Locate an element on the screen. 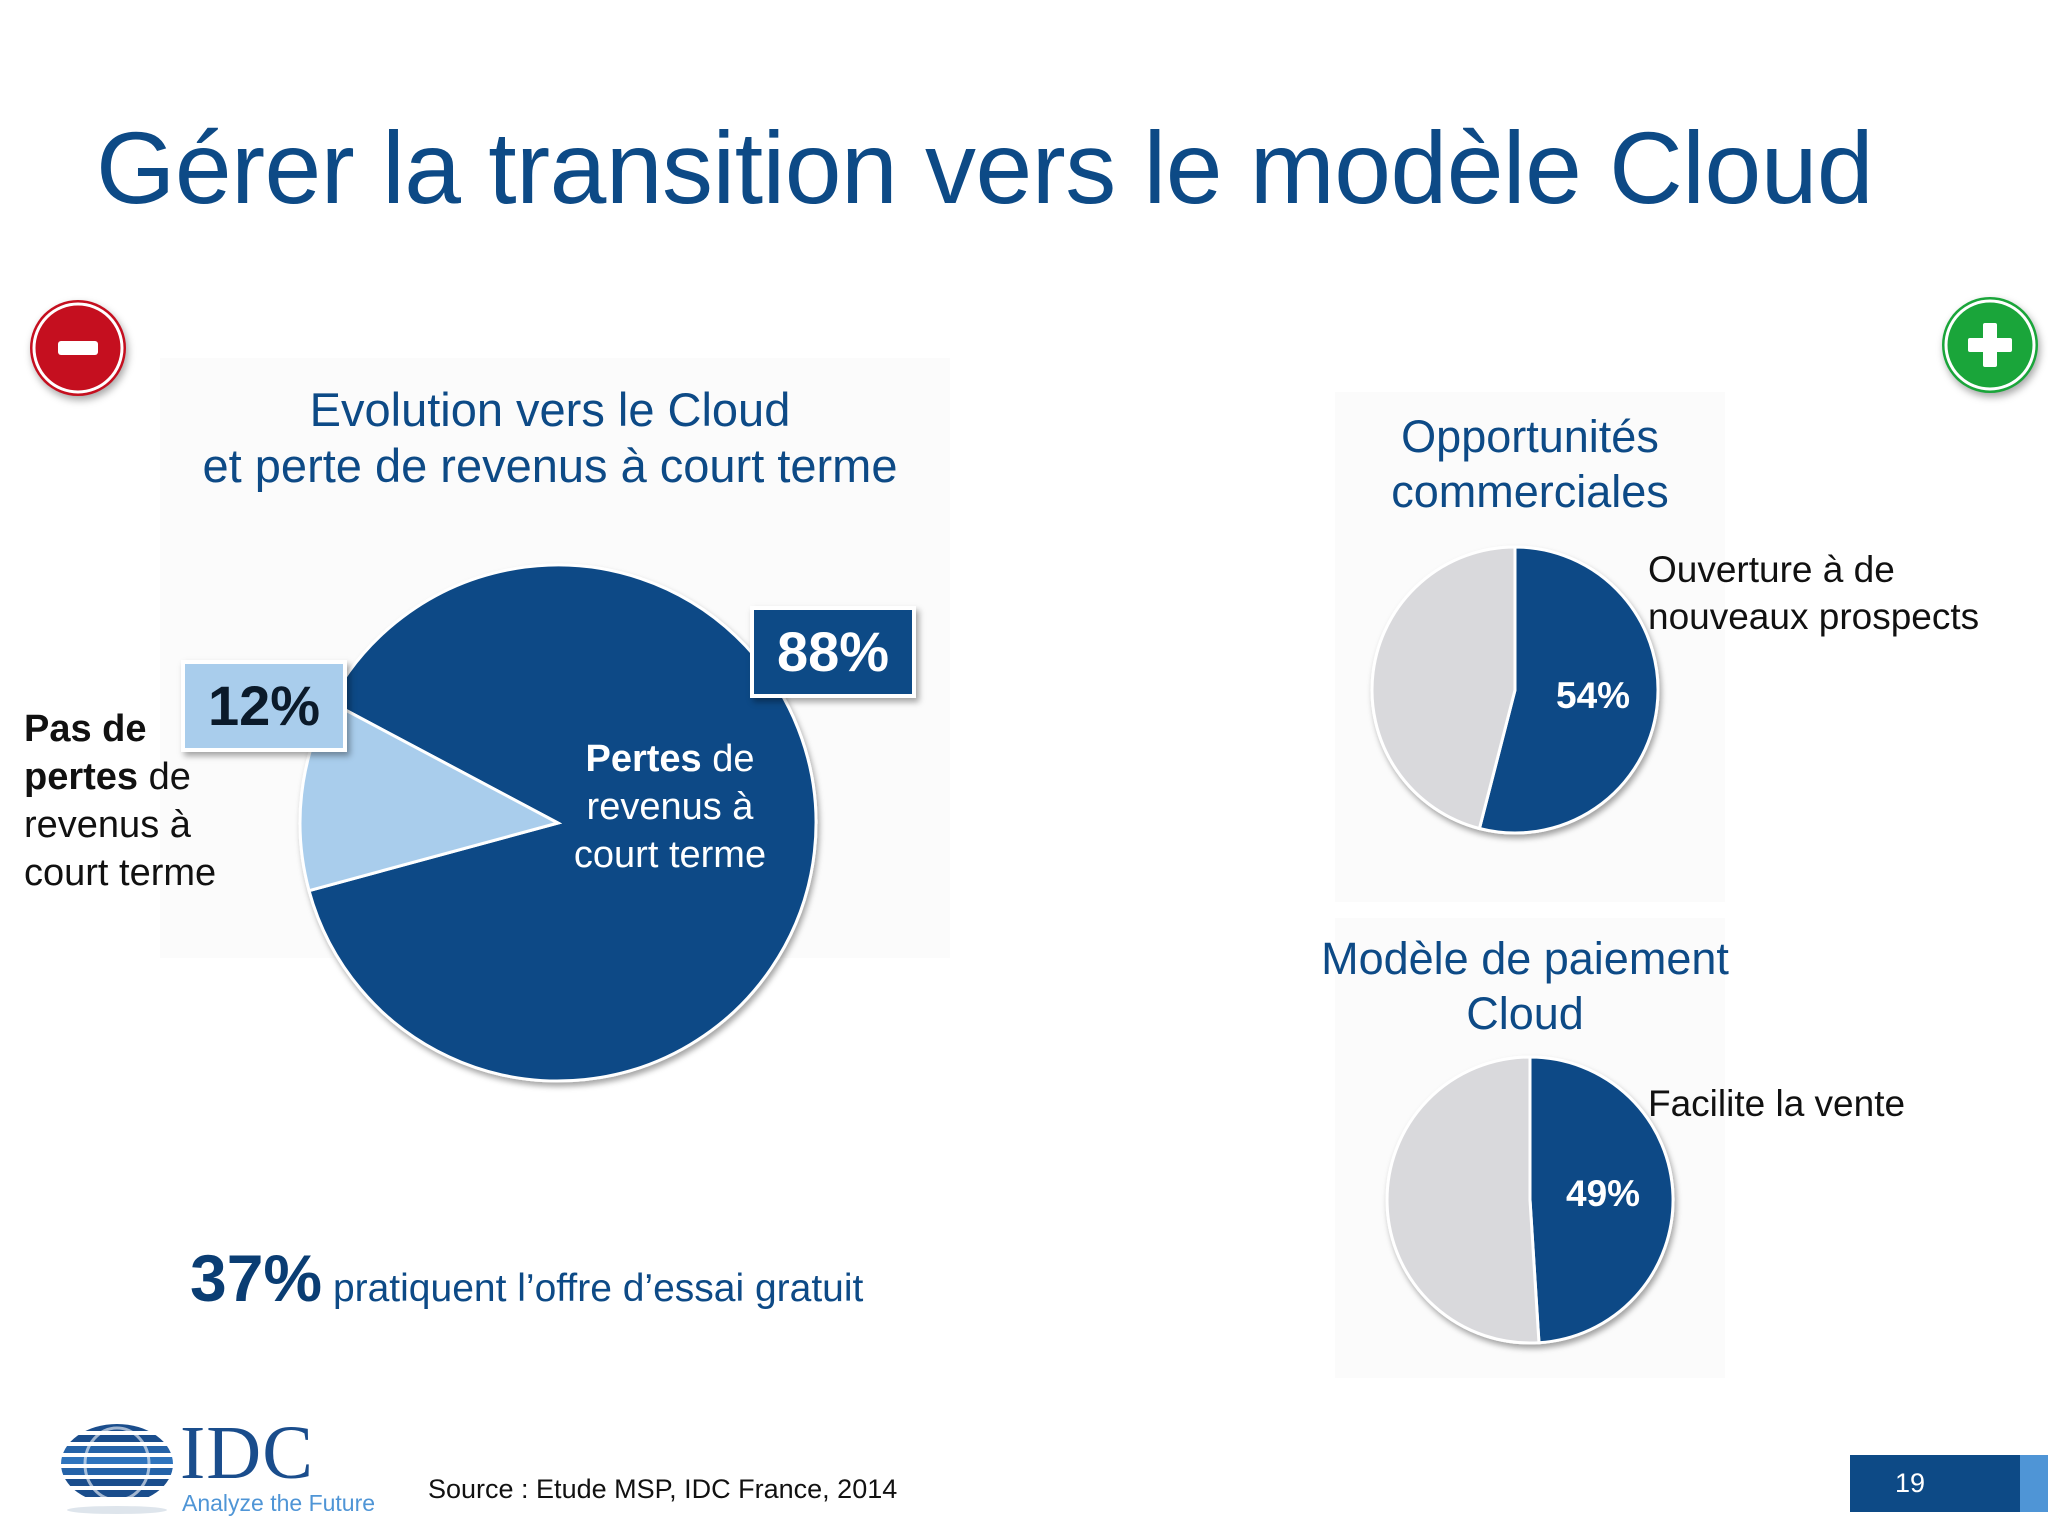  prospects-label-line1: Ouverture à de is located at coordinates (1771, 569).